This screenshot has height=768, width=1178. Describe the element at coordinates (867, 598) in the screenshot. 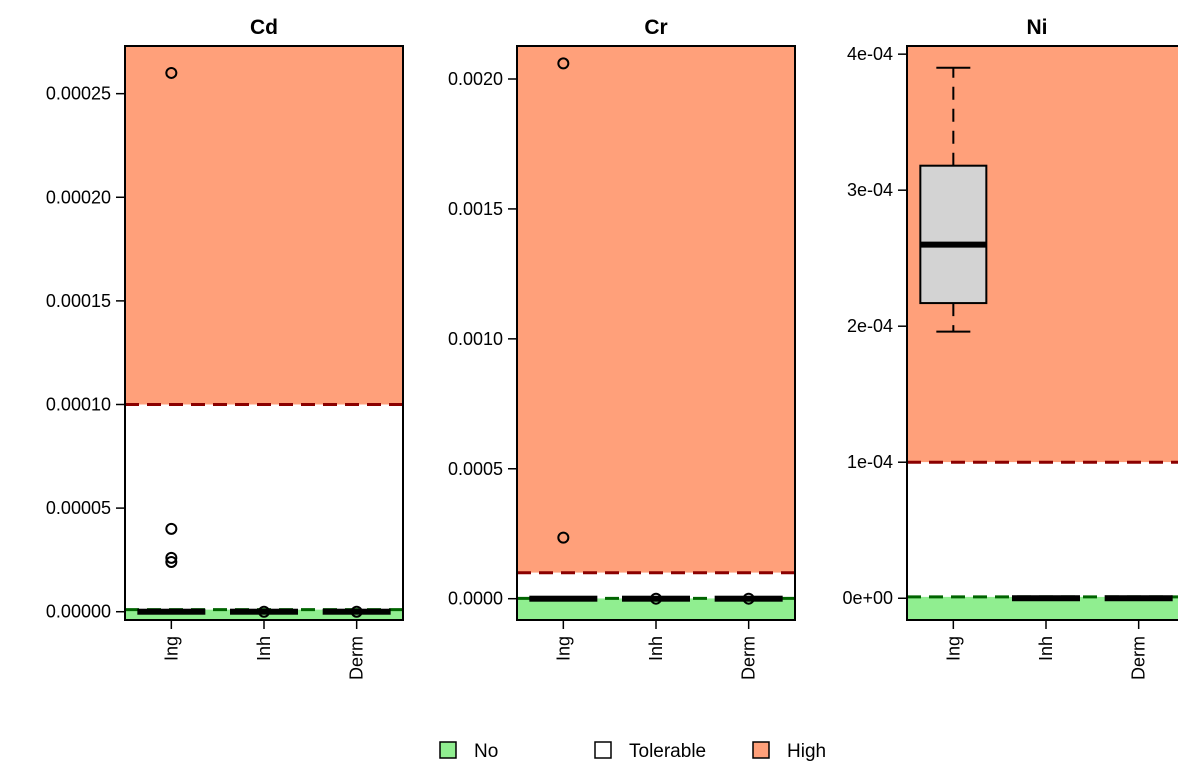

I see `y-tick-label: 0e+00` at that location.